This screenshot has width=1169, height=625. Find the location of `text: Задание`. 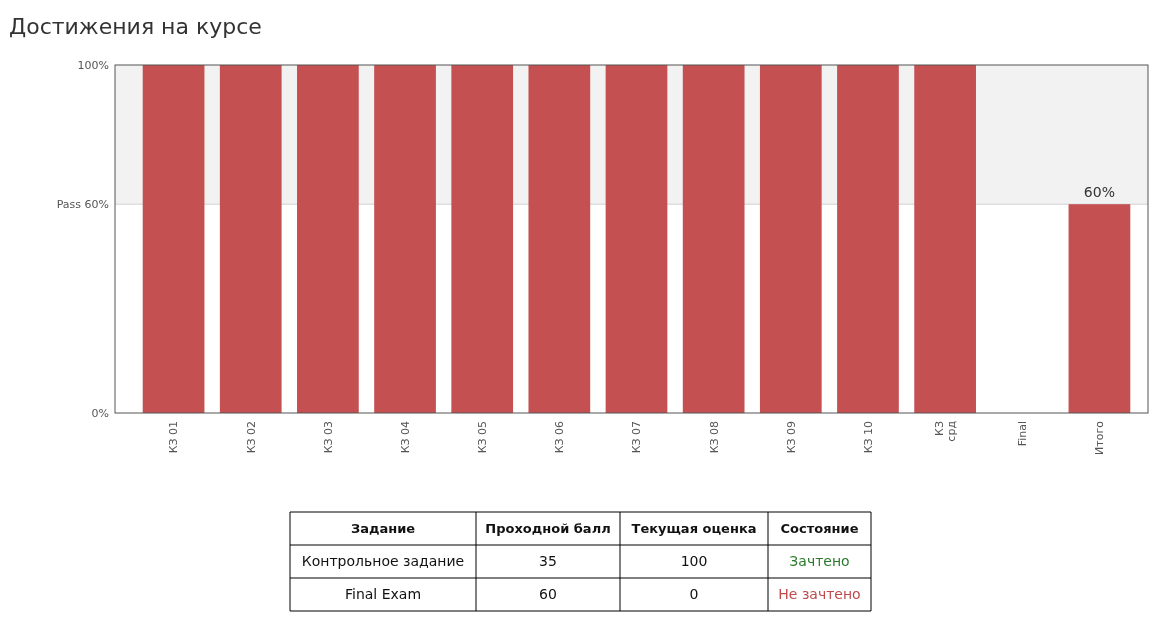

text: Задание is located at coordinates (383, 529).